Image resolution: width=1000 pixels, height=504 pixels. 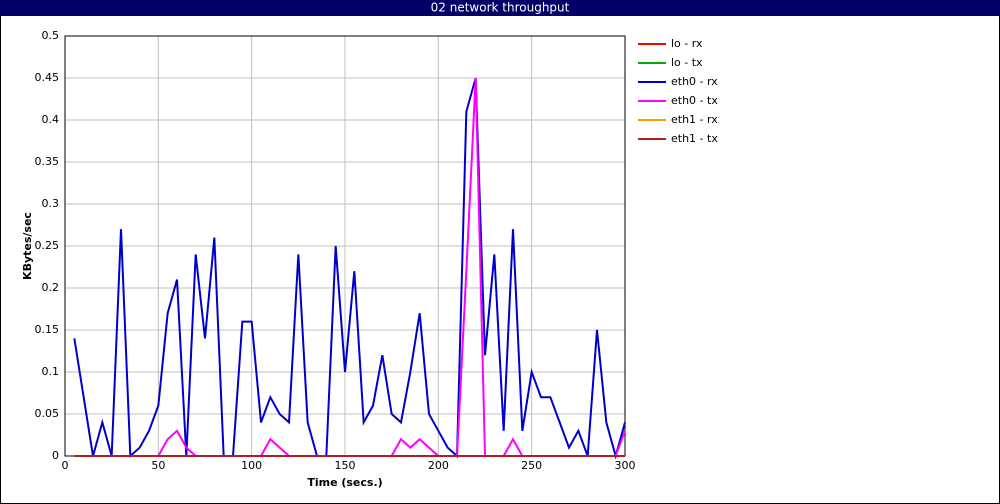 I want to click on y-tick-label: 0.05, so click(x=47, y=413).